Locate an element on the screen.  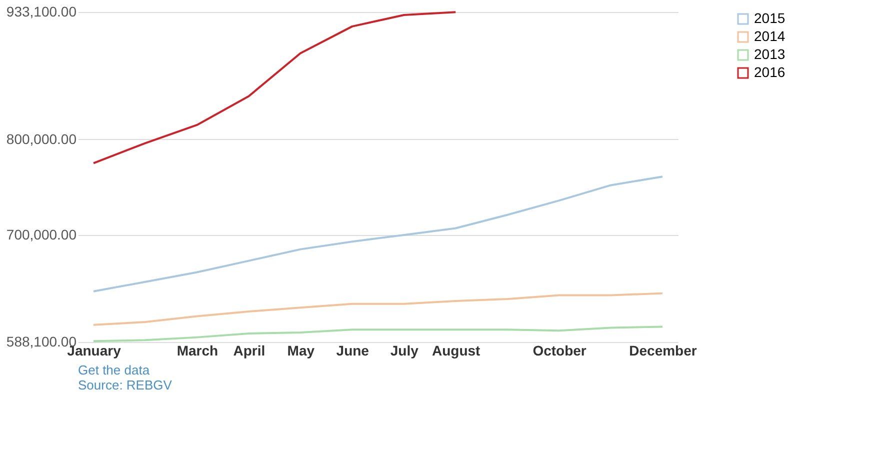
legend-label: 2015 is located at coordinates (770, 18).